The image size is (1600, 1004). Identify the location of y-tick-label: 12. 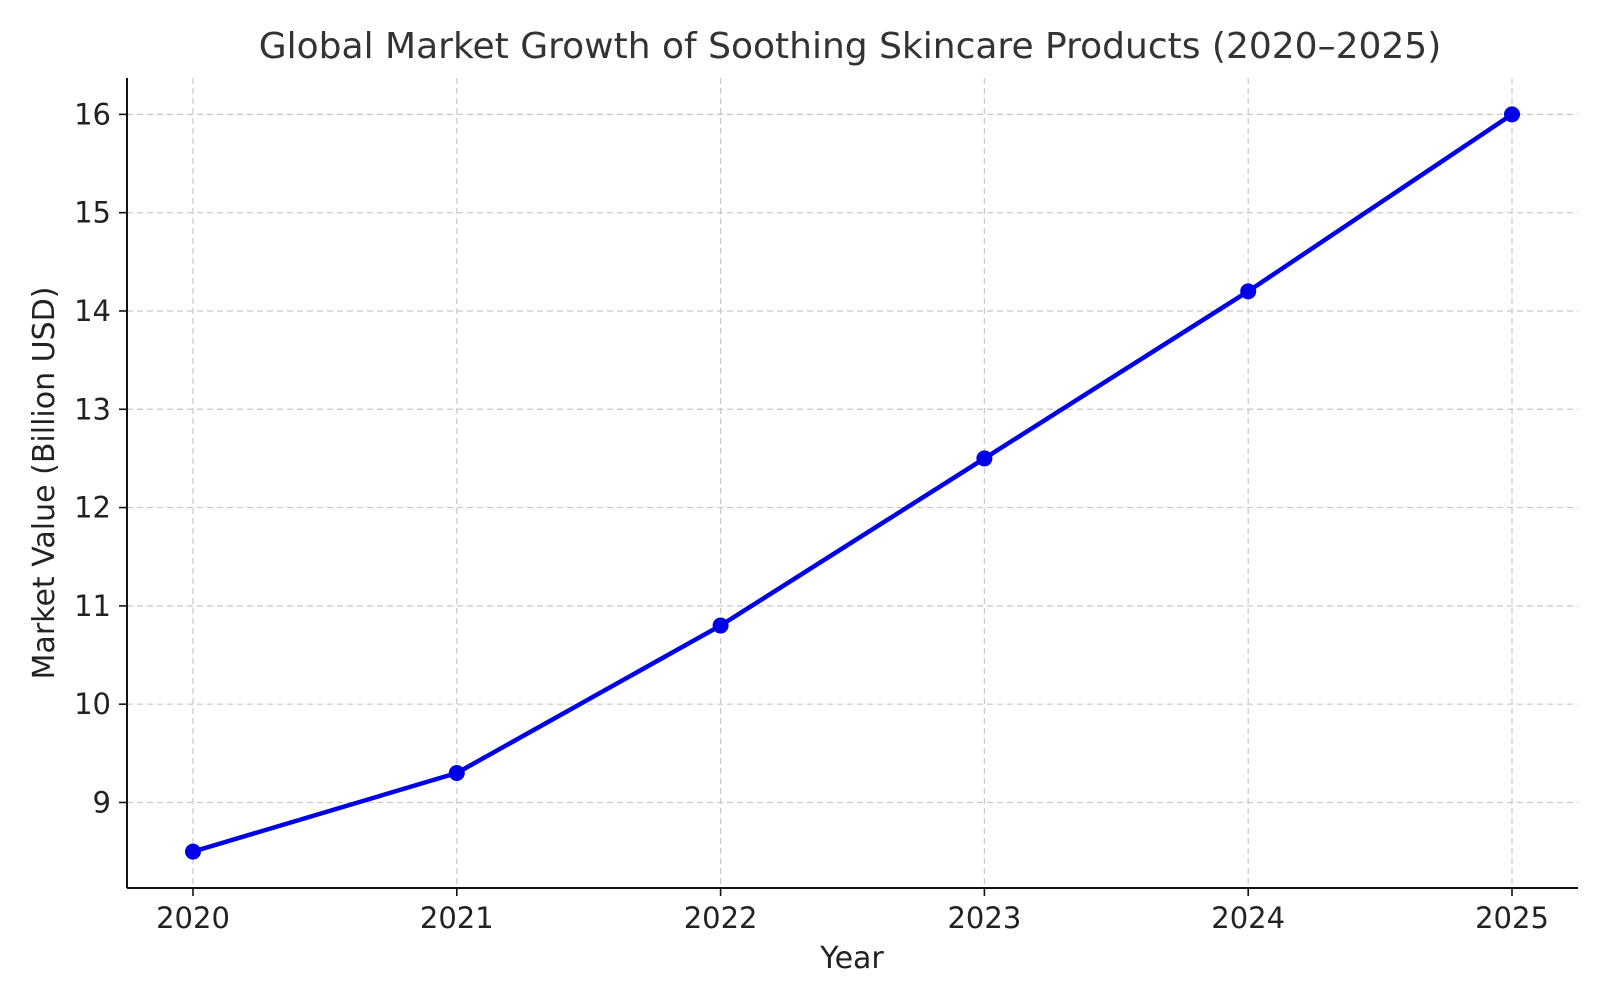
(92, 508).